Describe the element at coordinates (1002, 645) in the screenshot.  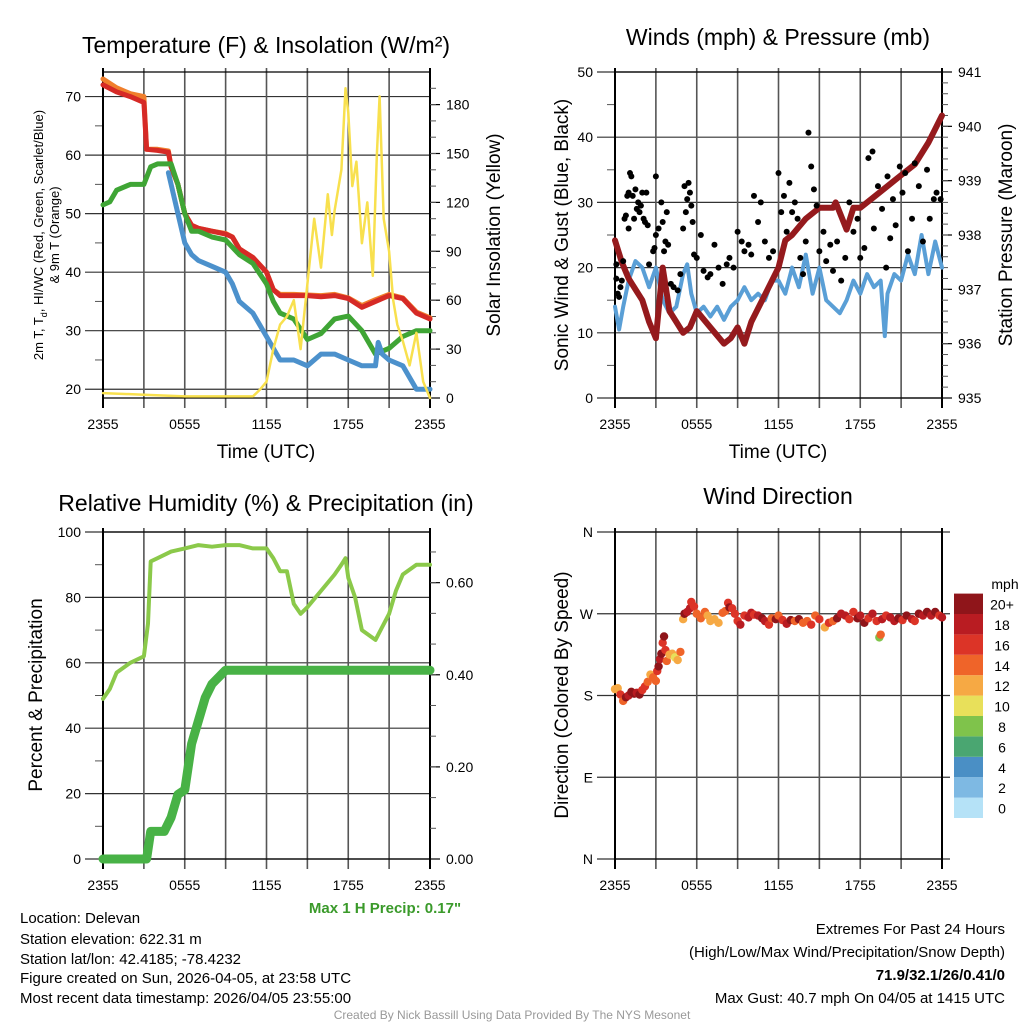
I see `speed-legend-label: 16` at that location.